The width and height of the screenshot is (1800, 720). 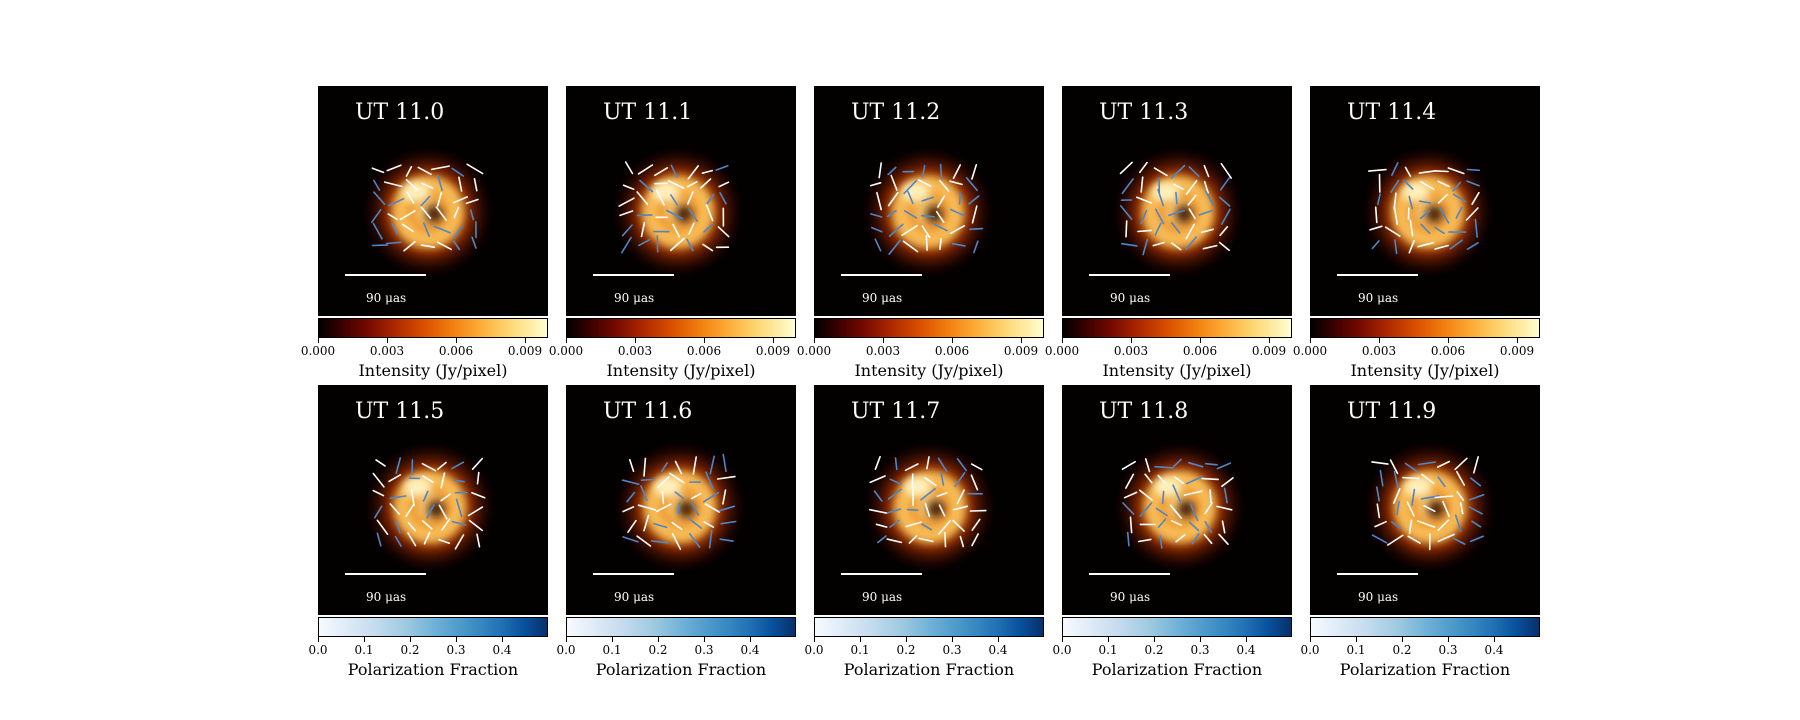 I want to click on colorbar-tick-label: 0.006, so click(x=1200, y=351).